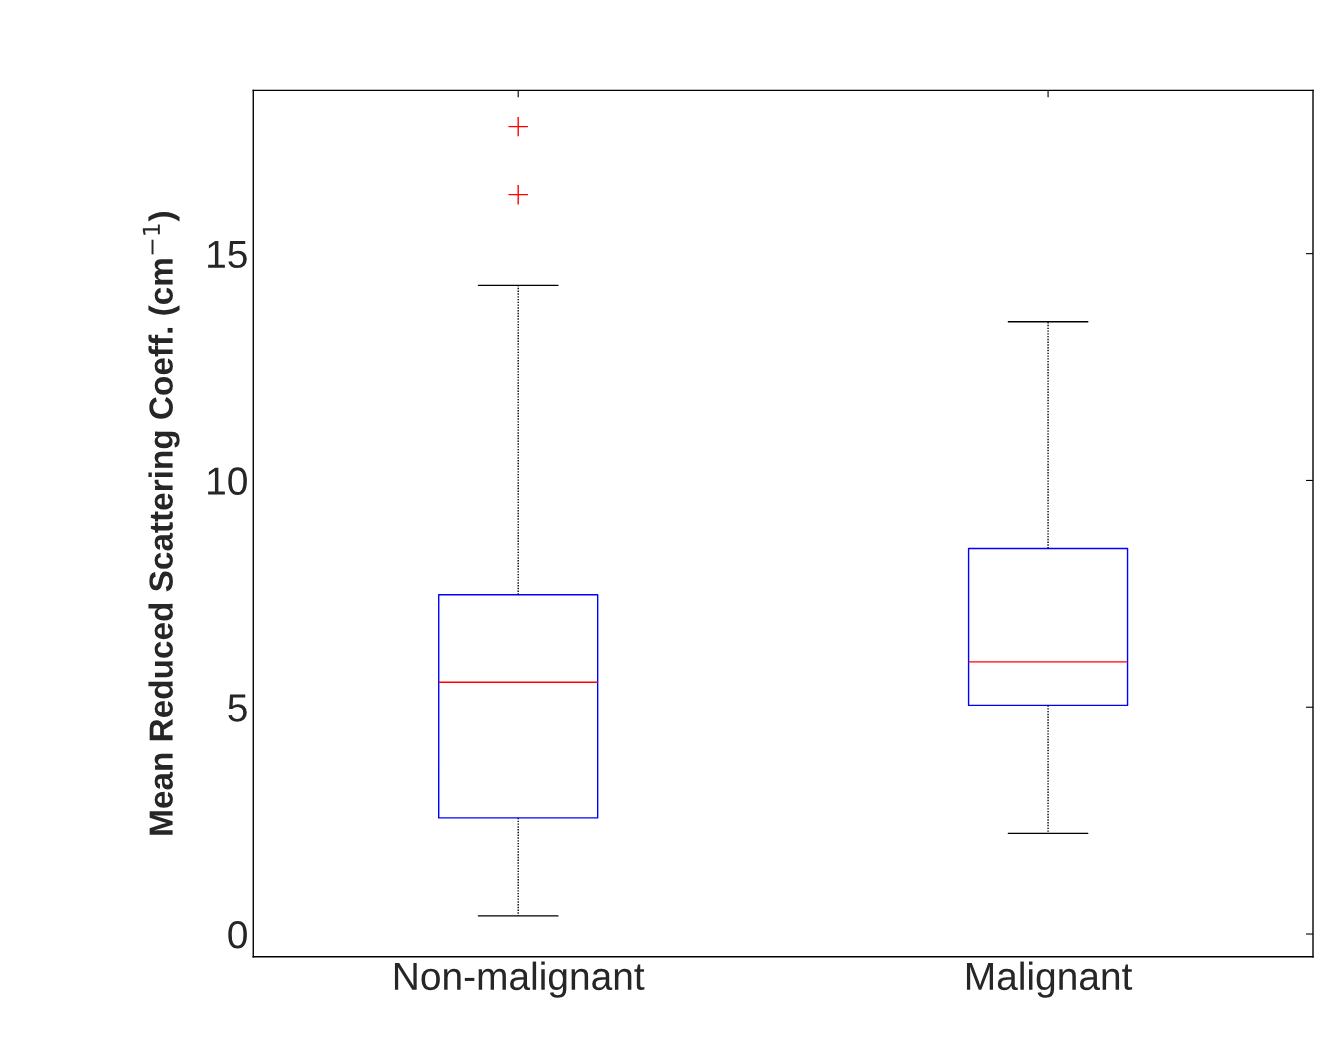 The width and height of the screenshot is (1333, 1063). Describe the element at coordinates (227, 481) in the screenshot. I see `y-tick-label: 10` at that location.